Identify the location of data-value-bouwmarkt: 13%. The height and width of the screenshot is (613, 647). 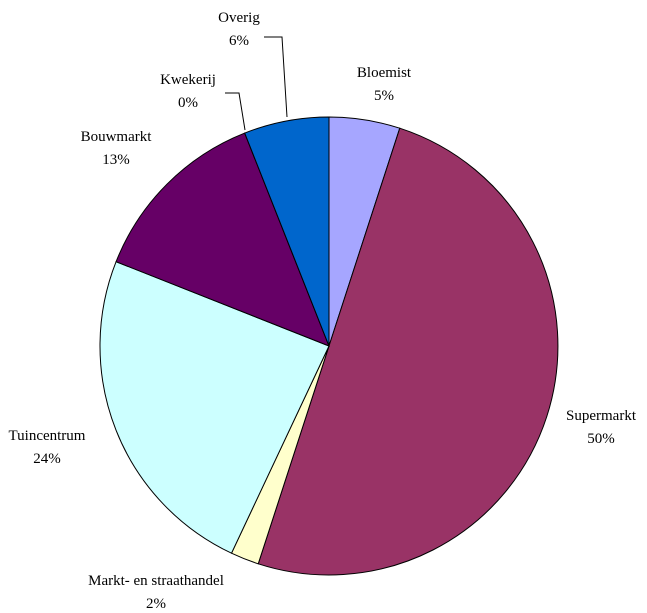
(116, 160).